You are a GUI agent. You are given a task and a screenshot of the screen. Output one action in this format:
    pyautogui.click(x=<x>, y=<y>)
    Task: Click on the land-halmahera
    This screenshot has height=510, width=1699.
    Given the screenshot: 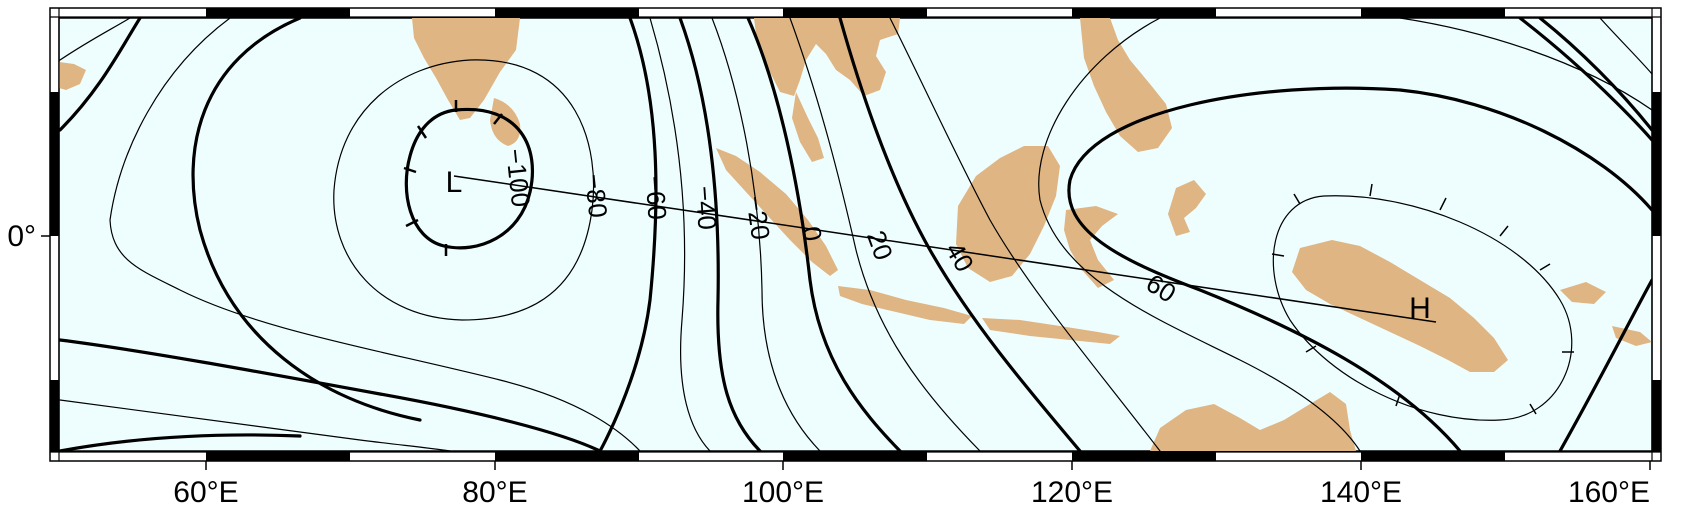 What is the action you would take?
    pyautogui.click(x=1187, y=208)
    